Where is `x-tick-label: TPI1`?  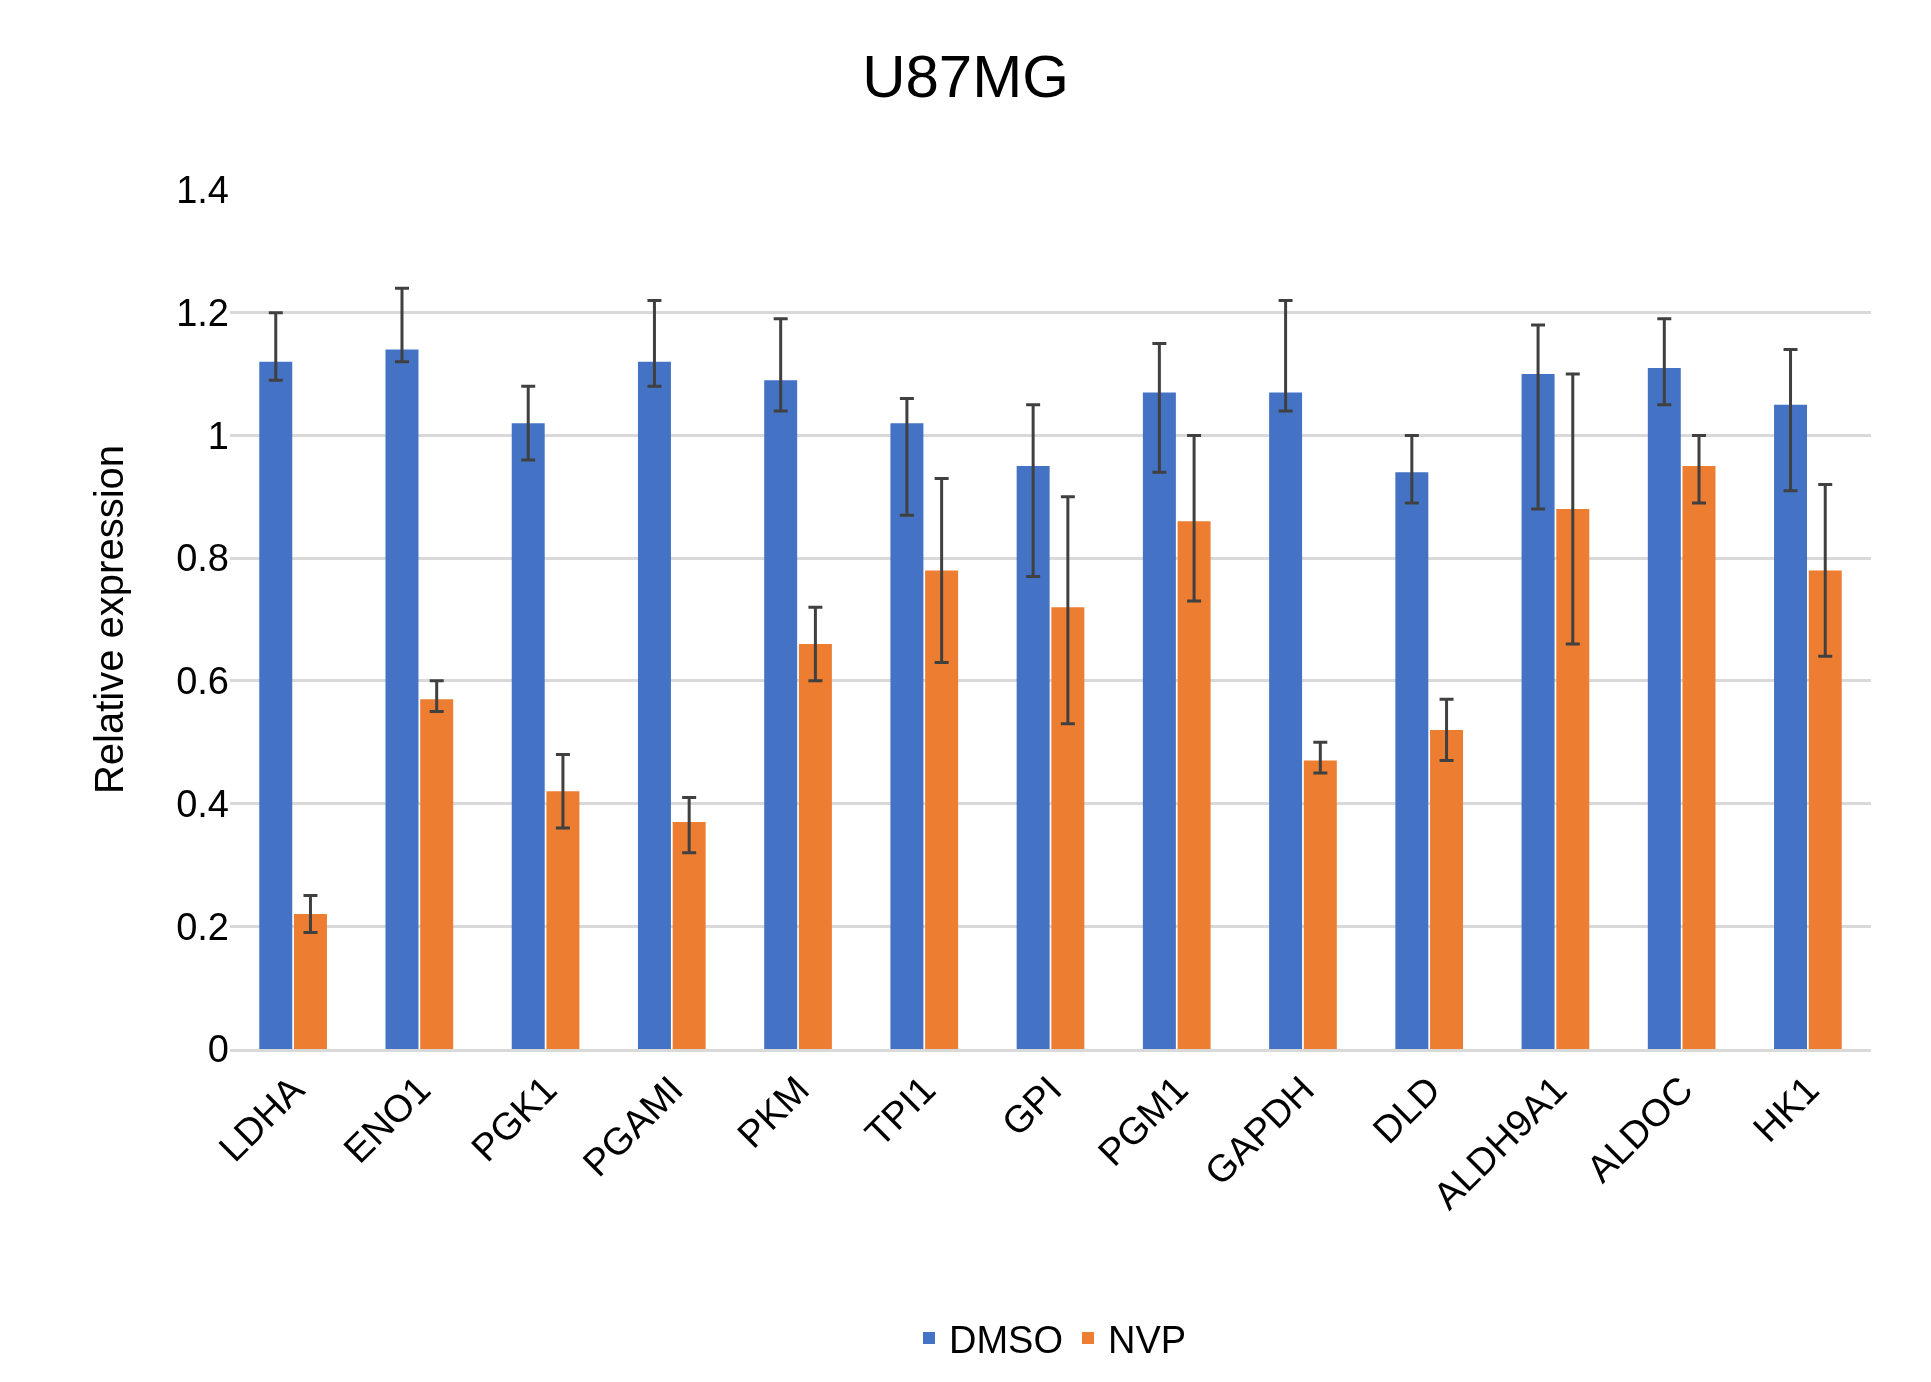
x-tick-label: TPI1 is located at coordinates (900, 1111).